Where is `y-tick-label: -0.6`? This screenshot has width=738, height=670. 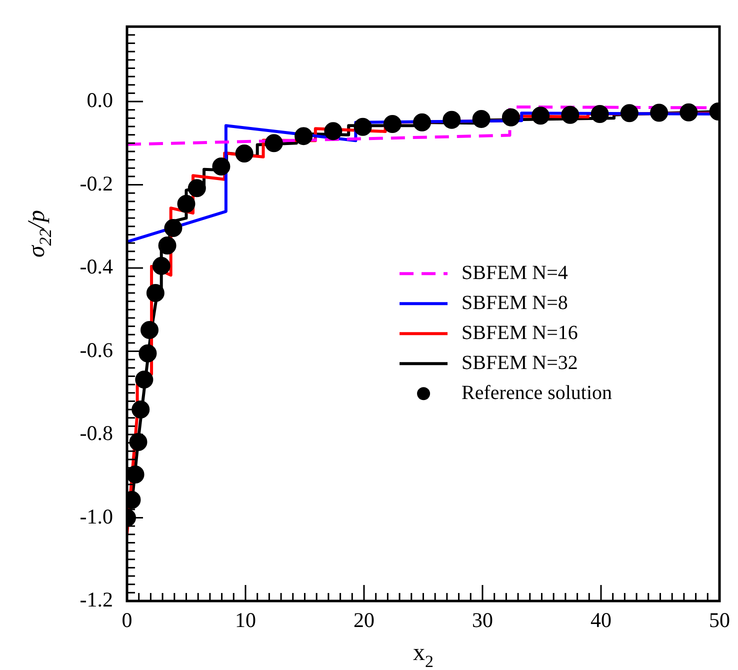 y-tick-label: -0.6 is located at coordinates (96, 350).